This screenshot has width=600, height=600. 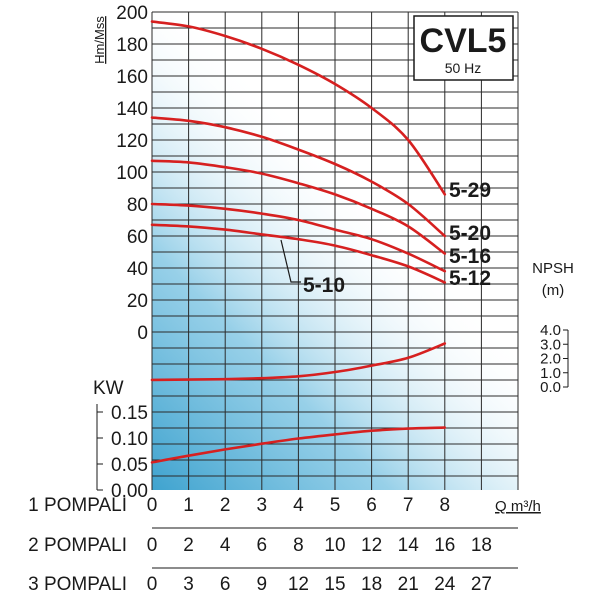 What do you see at coordinates (129, 439) in the screenshot?
I see `power-tick-label: 0.10` at bounding box center [129, 439].